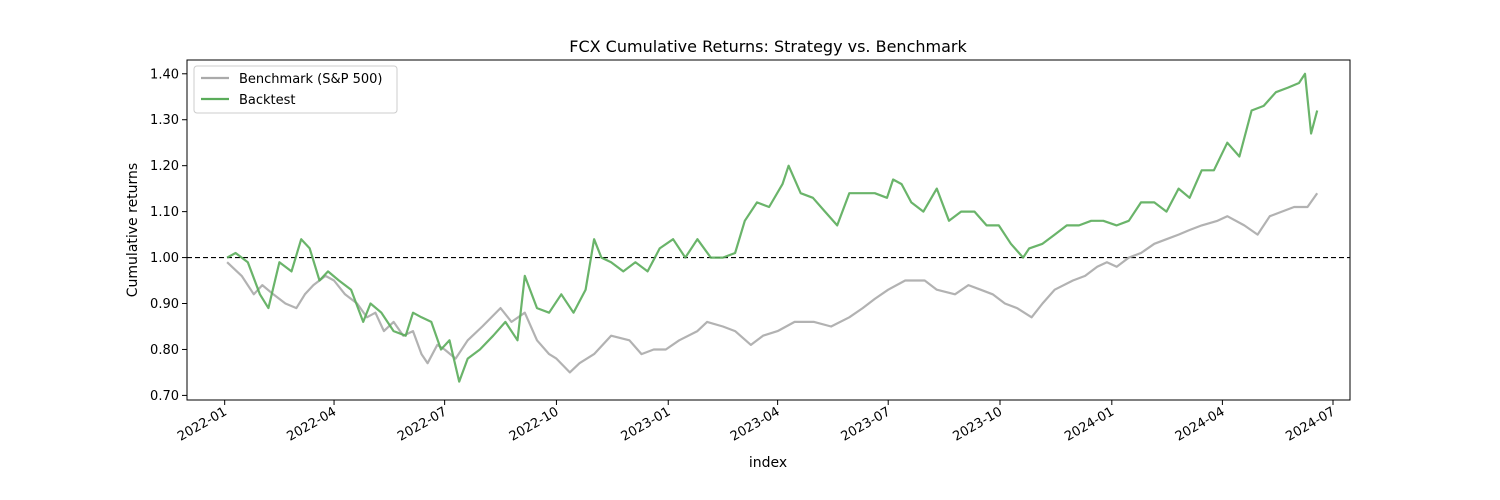  I want to click on y-tick-label: 0.90, so click(164, 304).